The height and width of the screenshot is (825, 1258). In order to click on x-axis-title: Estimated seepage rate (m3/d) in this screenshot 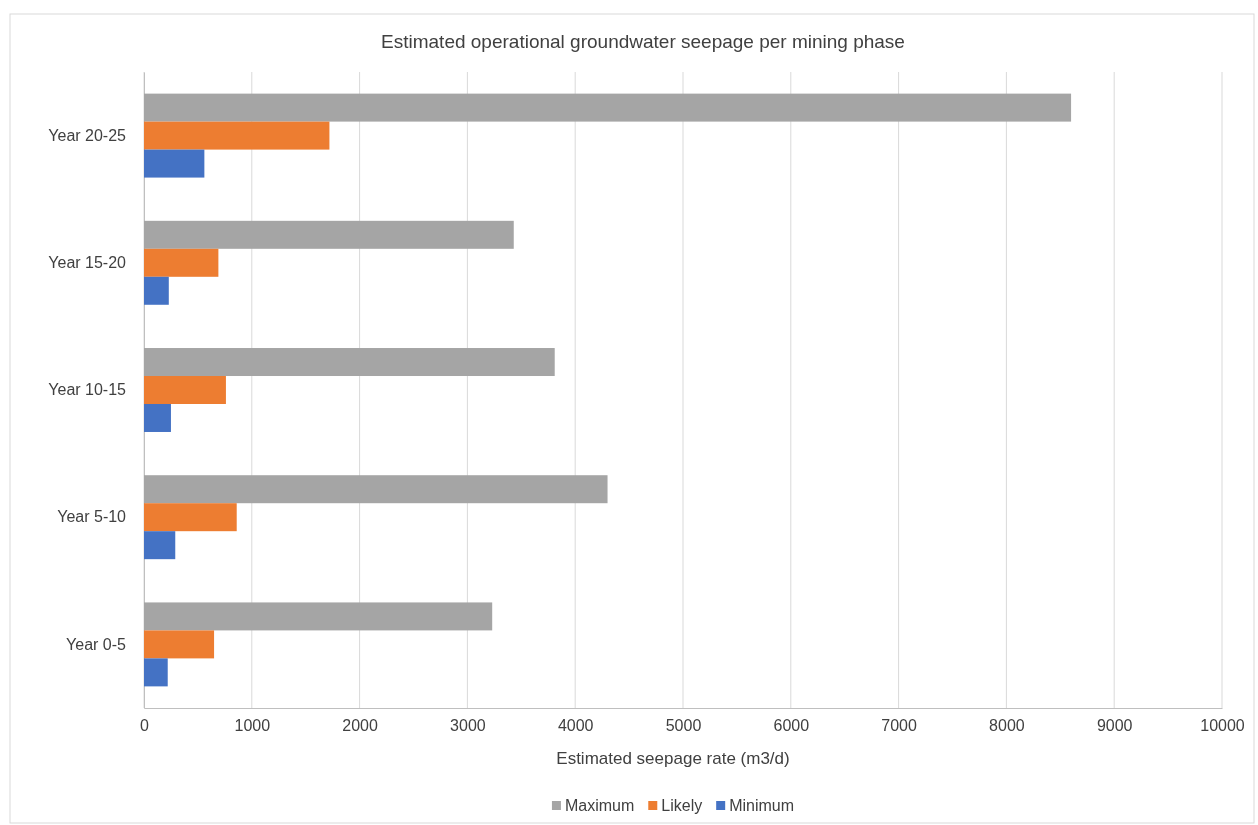, I will do `click(673, 758)`.